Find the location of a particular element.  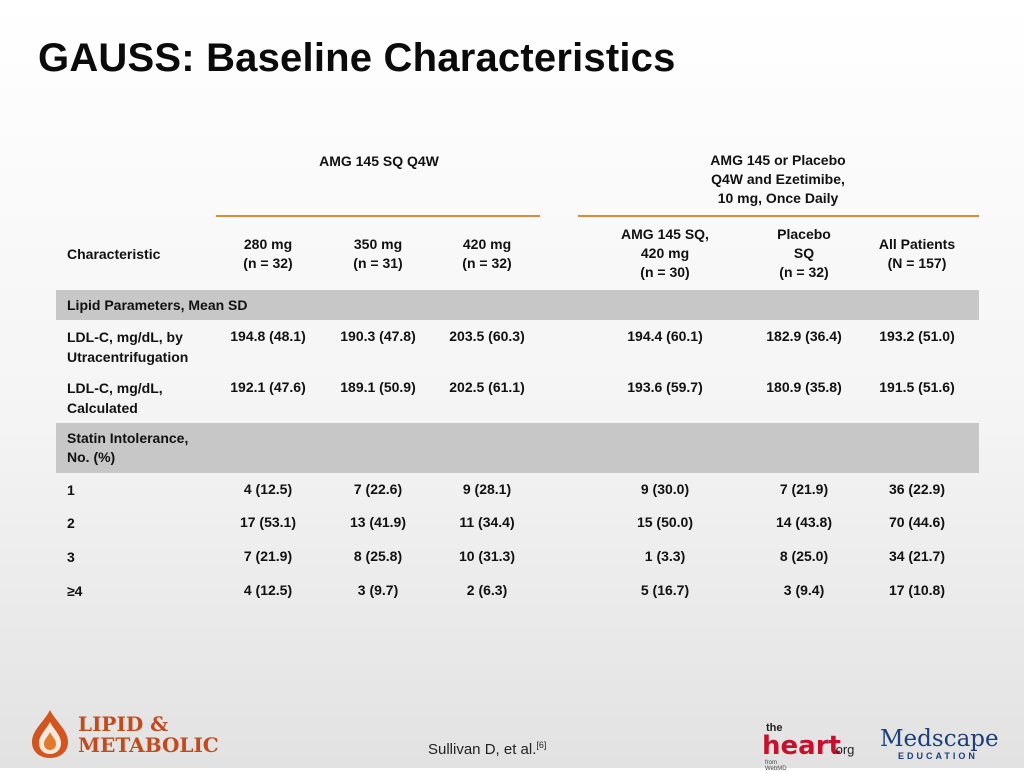

row-label-statin-3: 3 is located at coordinates (71, 557).